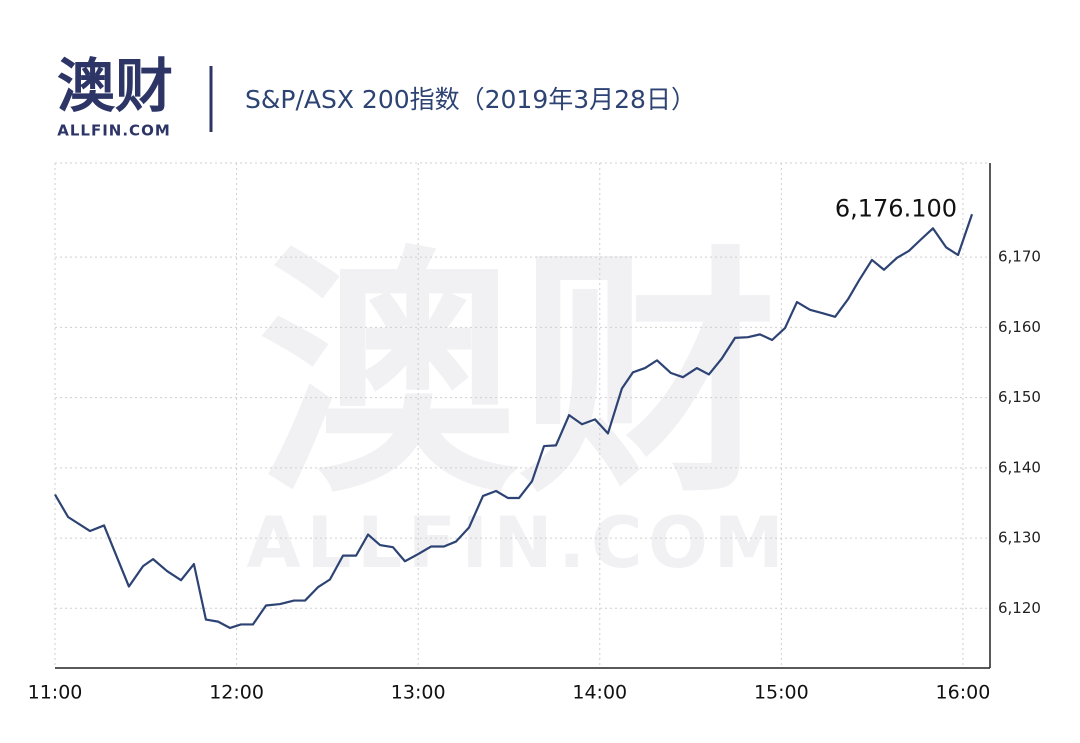 Image resolution: width=1080 pixels, height=743 pixels. What do you see at coordinates (896, 208) in the screenshot?
I see `last-value-label: 6,176.100` at bounding box center [896, 208].